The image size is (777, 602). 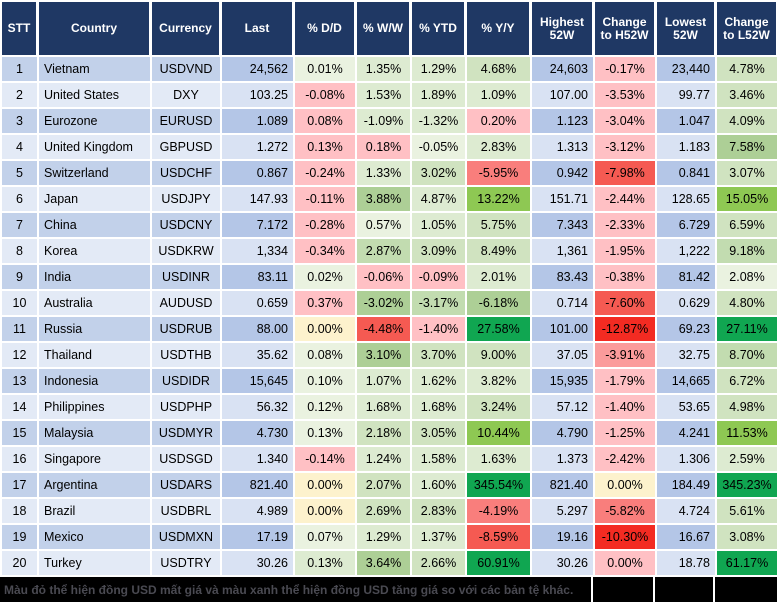 I want to click on cell-low-52w: 1,222, so click(x=687, y=252).